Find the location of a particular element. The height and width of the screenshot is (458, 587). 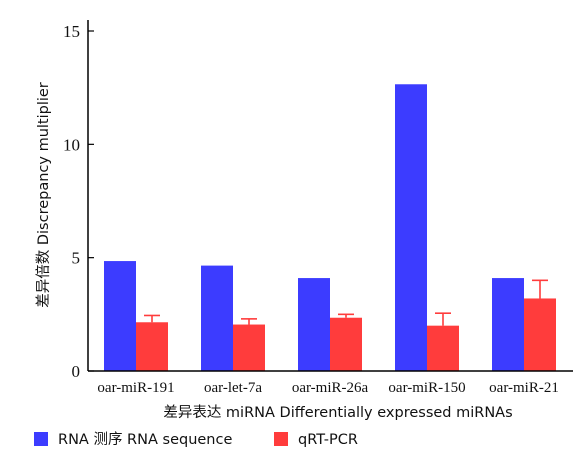

y-tick-label: 15 is located at coordinates (71, 31).